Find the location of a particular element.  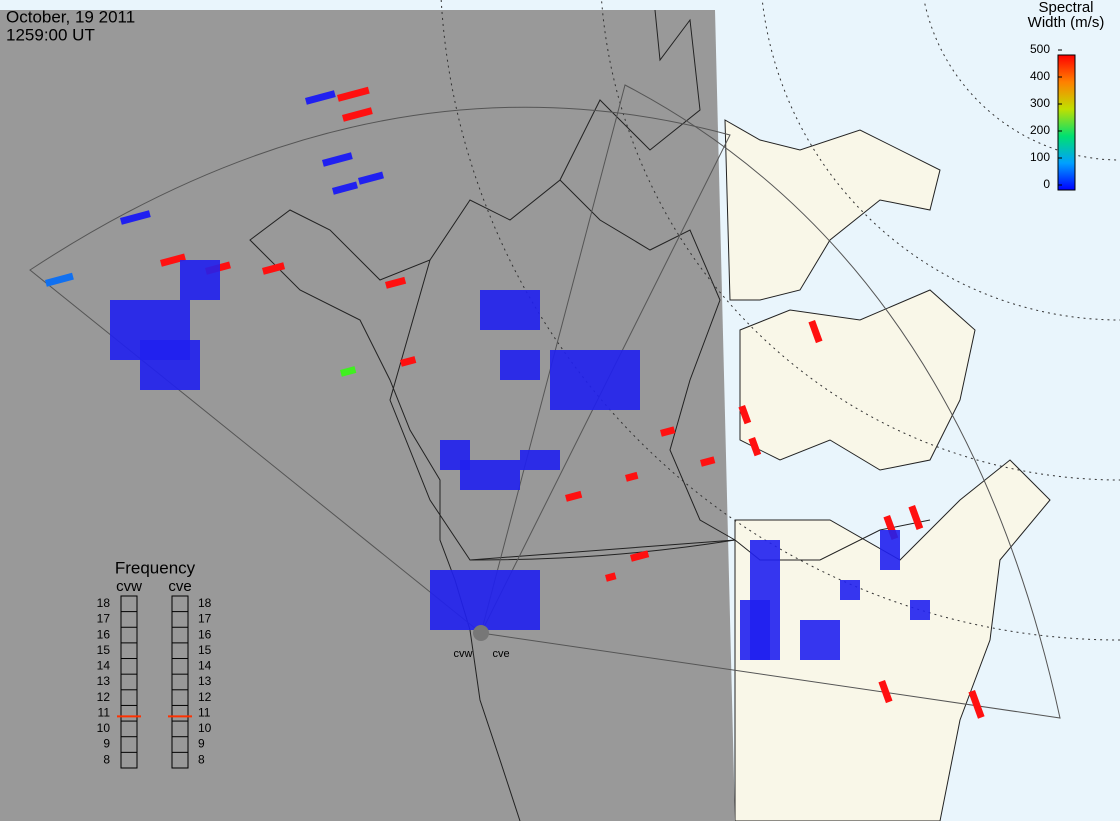

radar-site is located at coordinates (481, 633).